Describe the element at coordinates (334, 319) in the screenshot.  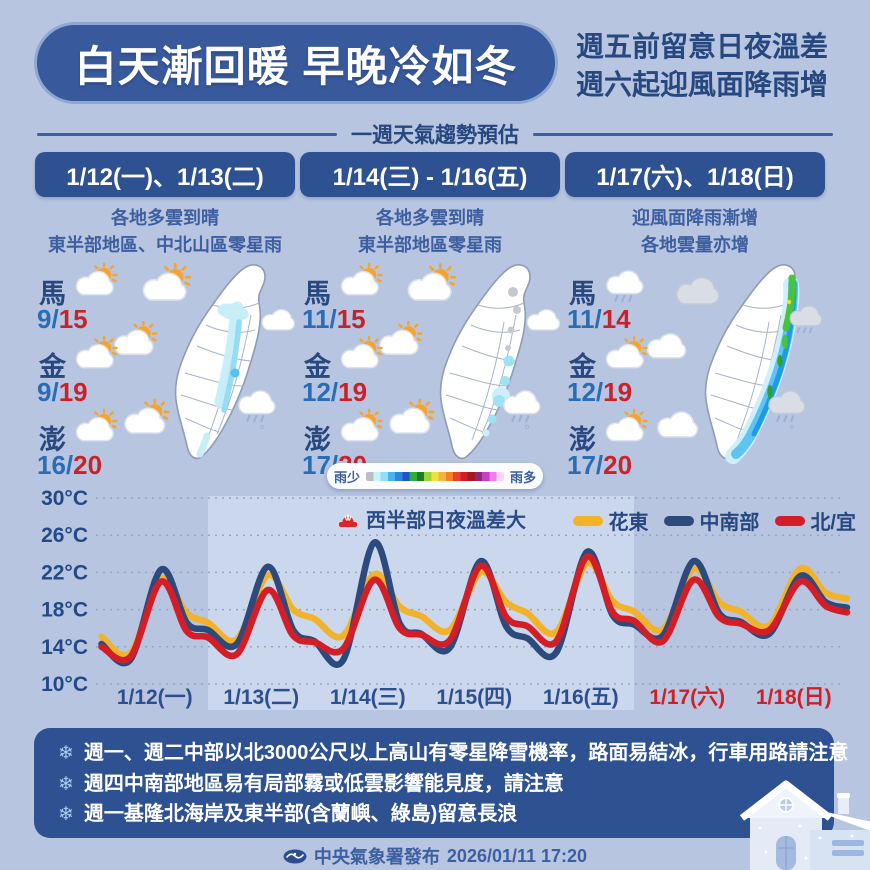
I see `island-temps: 11/15` at that location.